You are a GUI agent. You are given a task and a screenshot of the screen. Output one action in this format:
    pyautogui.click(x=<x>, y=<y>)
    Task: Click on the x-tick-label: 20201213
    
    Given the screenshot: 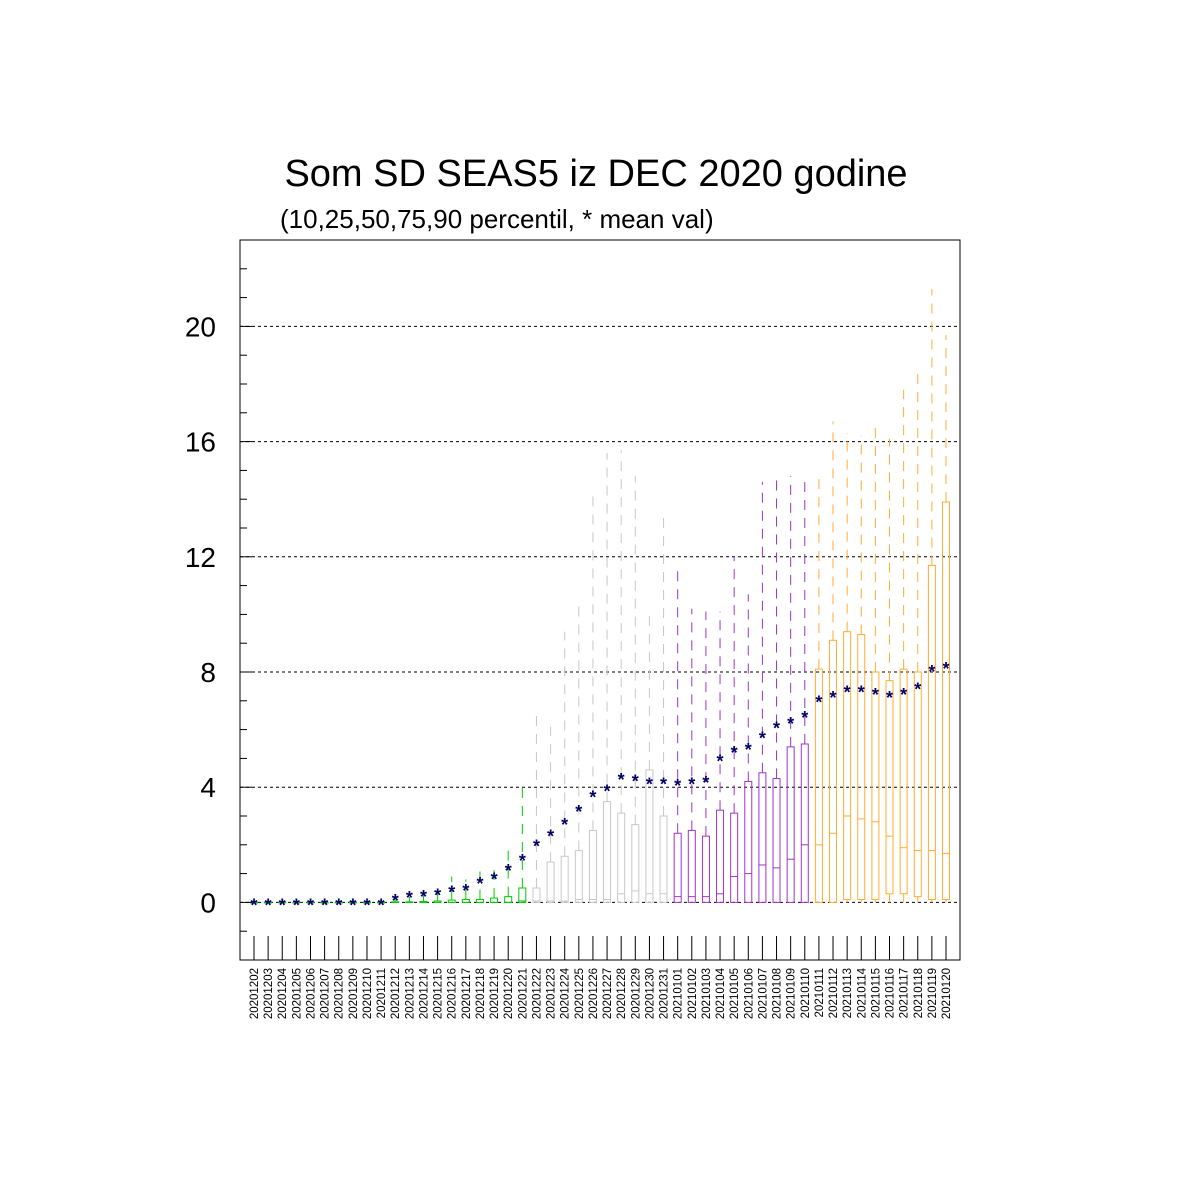 What is the action you would take?
    pyautogui.click(x=410, y=993)
    